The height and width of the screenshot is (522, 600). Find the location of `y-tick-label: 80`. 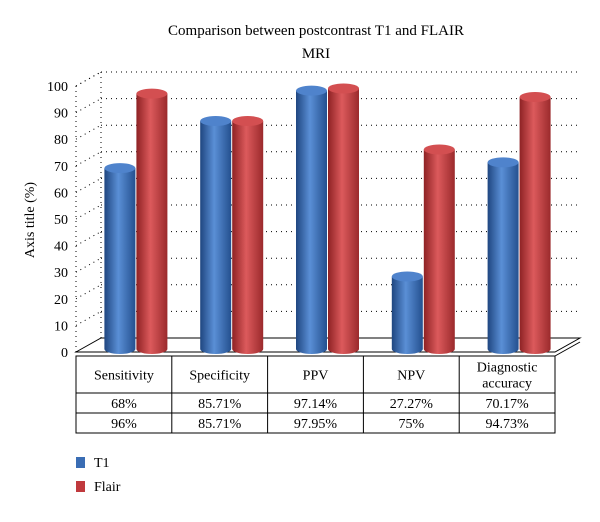

y-tick-label: 80 is located at coordinates (61, 140).